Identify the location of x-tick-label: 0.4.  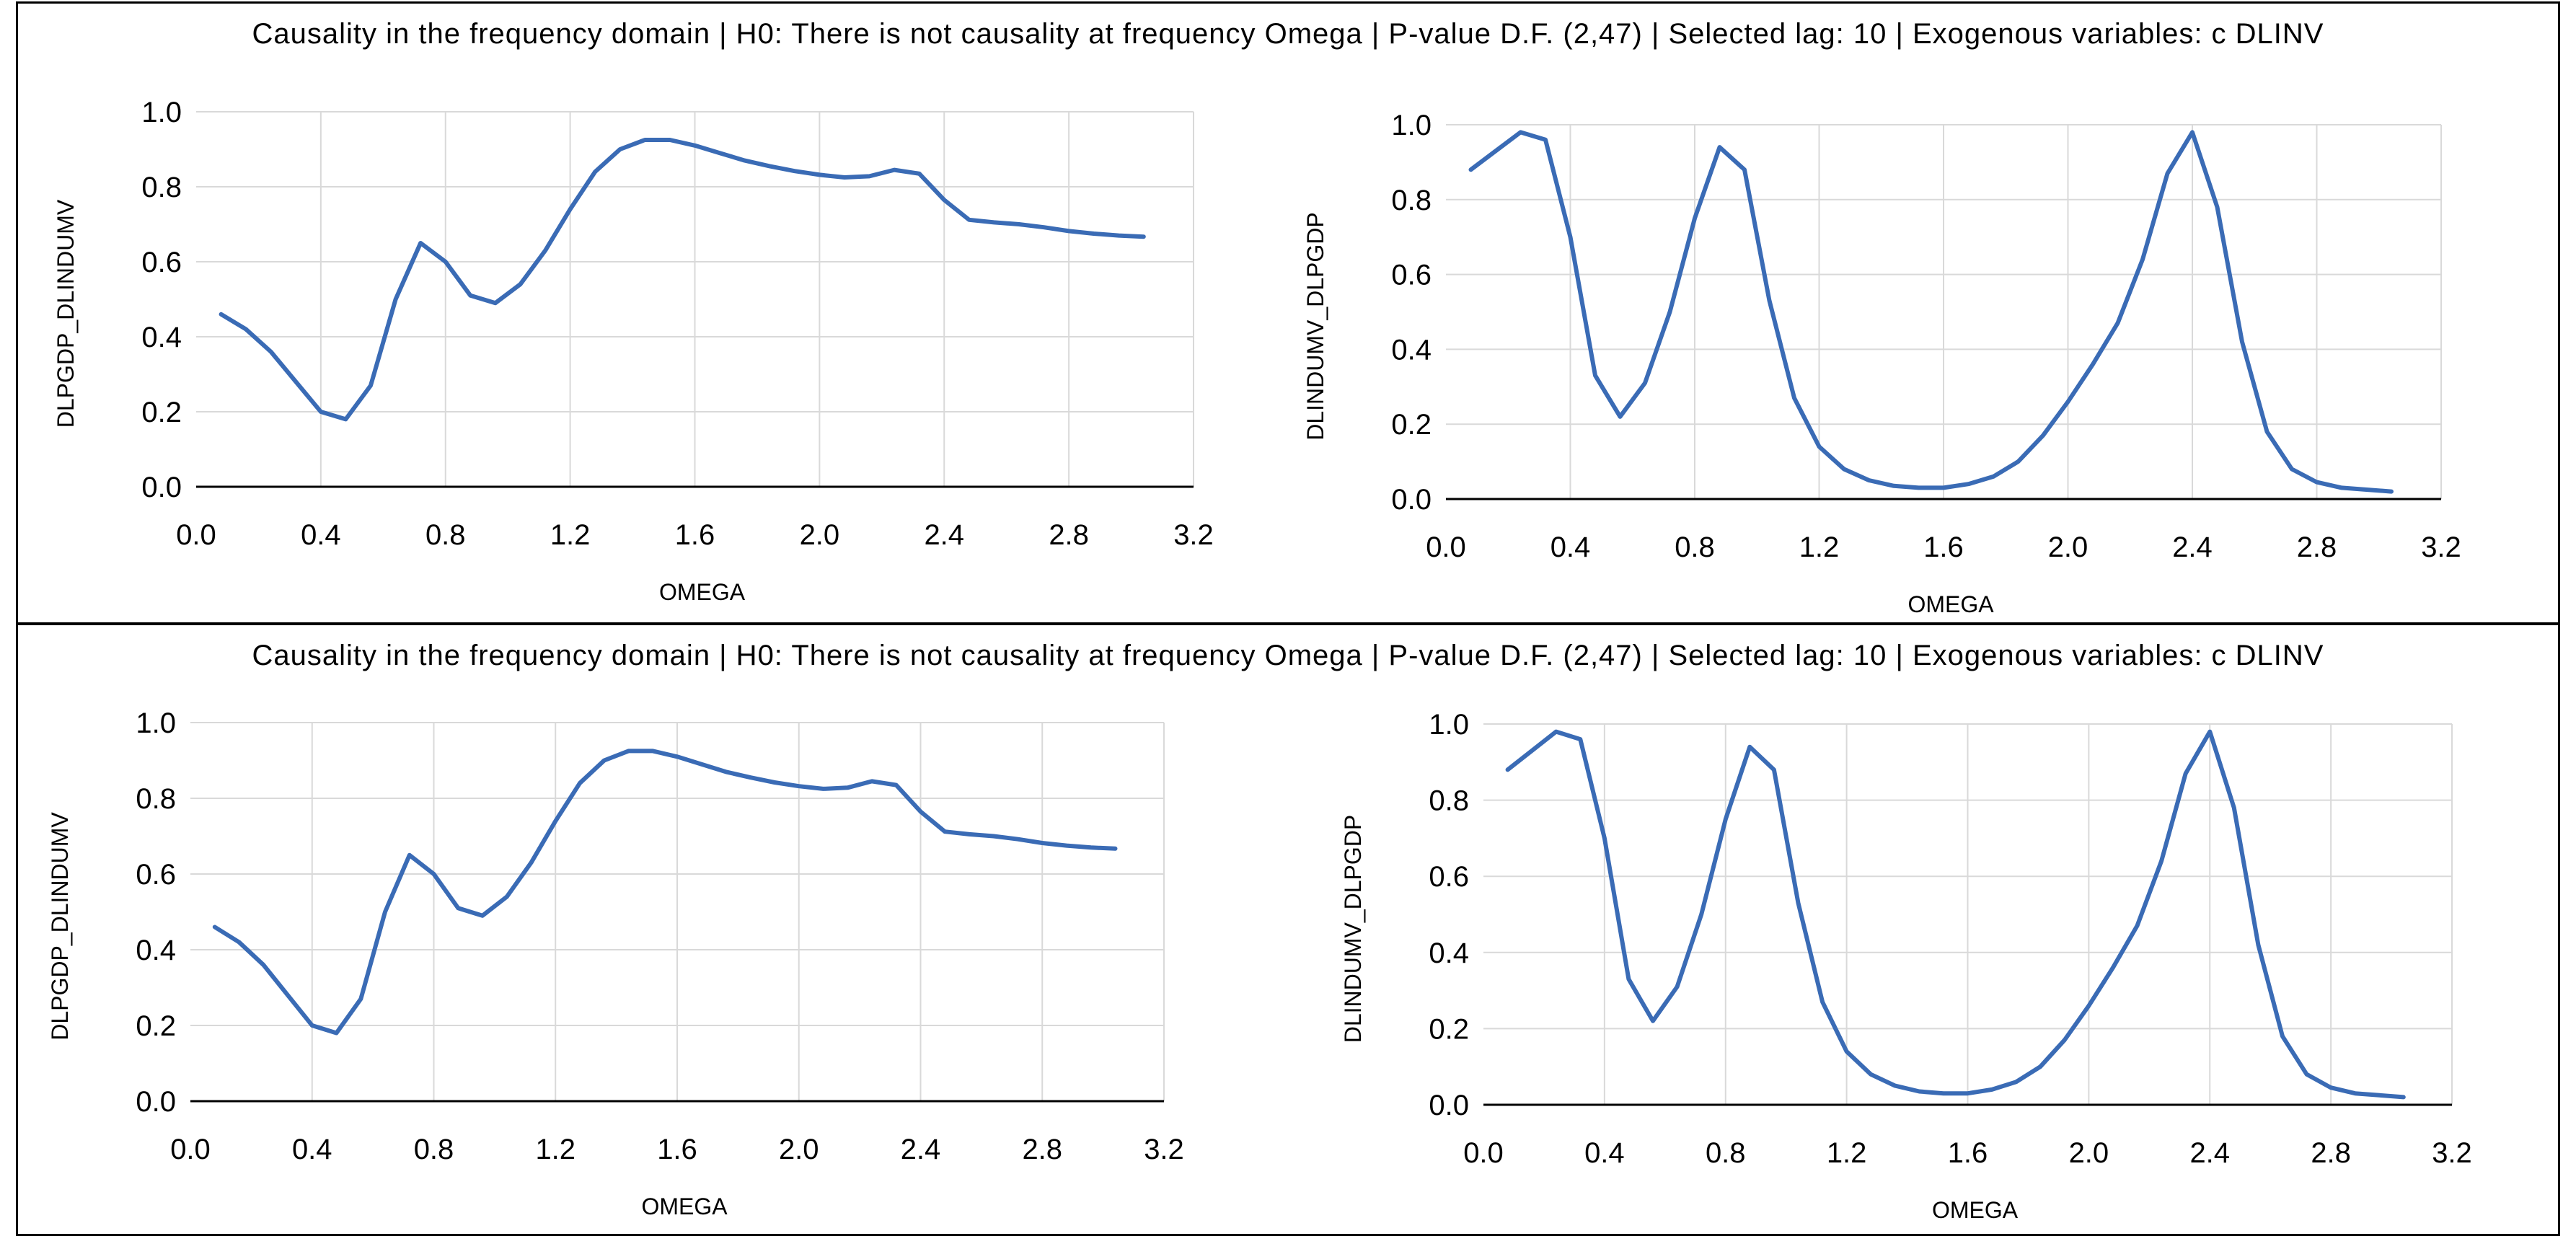
(1604, 1153).